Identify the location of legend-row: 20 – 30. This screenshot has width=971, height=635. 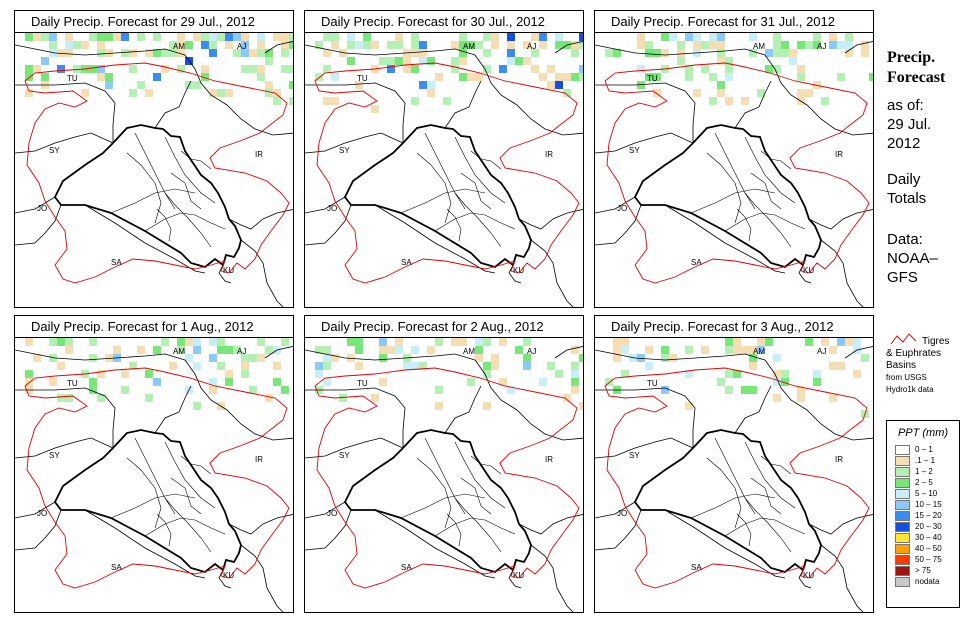
(927, 526).